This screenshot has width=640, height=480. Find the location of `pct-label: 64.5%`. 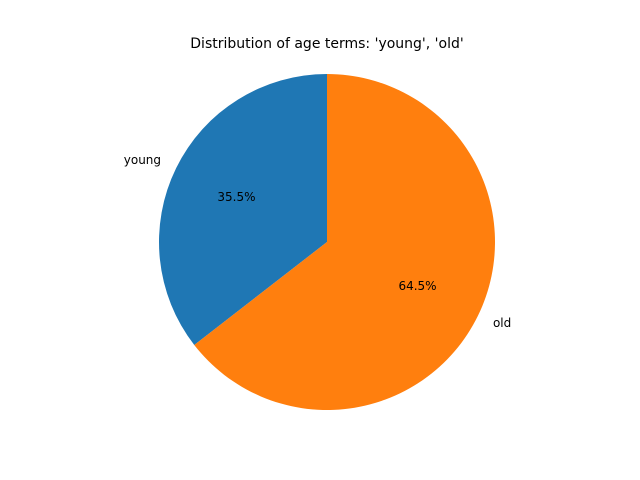

pct-label: 64.5% is located at coordinates (417, 286).